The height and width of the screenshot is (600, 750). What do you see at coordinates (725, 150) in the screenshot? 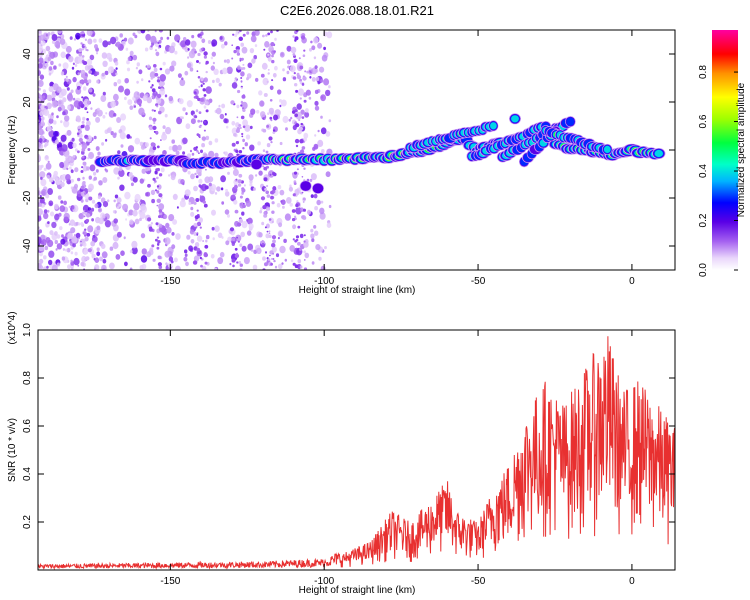
I see `colorbar` at bounding box center [725, 150].